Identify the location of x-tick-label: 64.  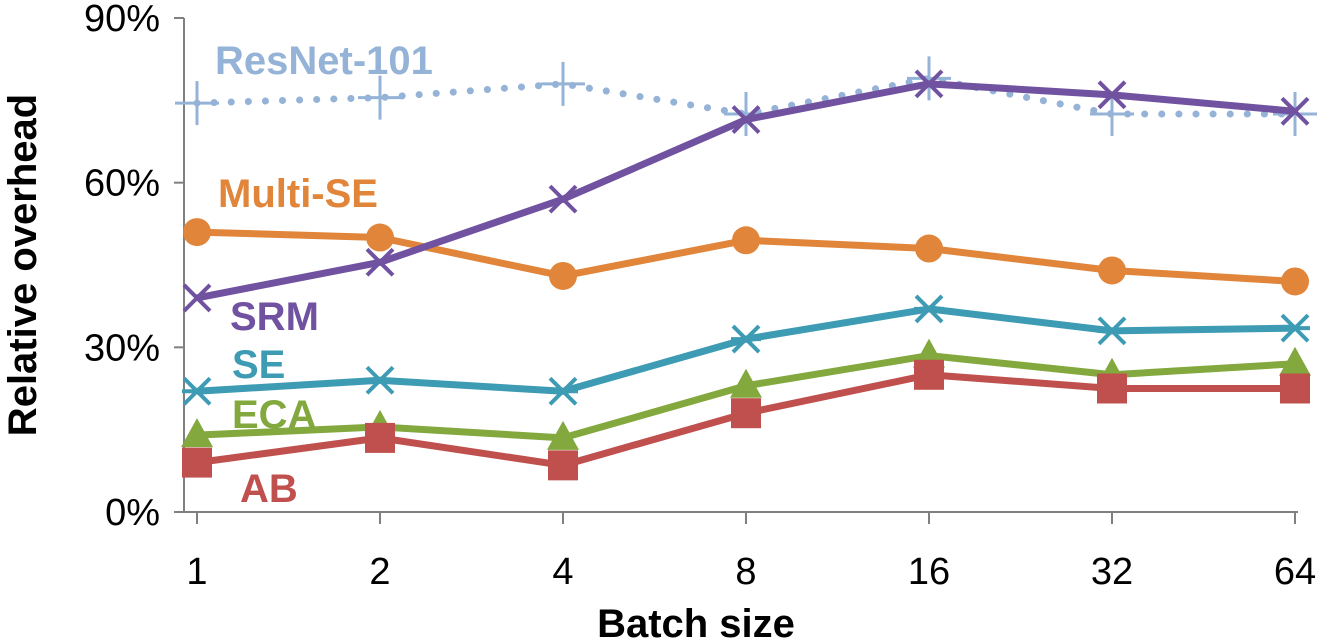
(1295, 572).